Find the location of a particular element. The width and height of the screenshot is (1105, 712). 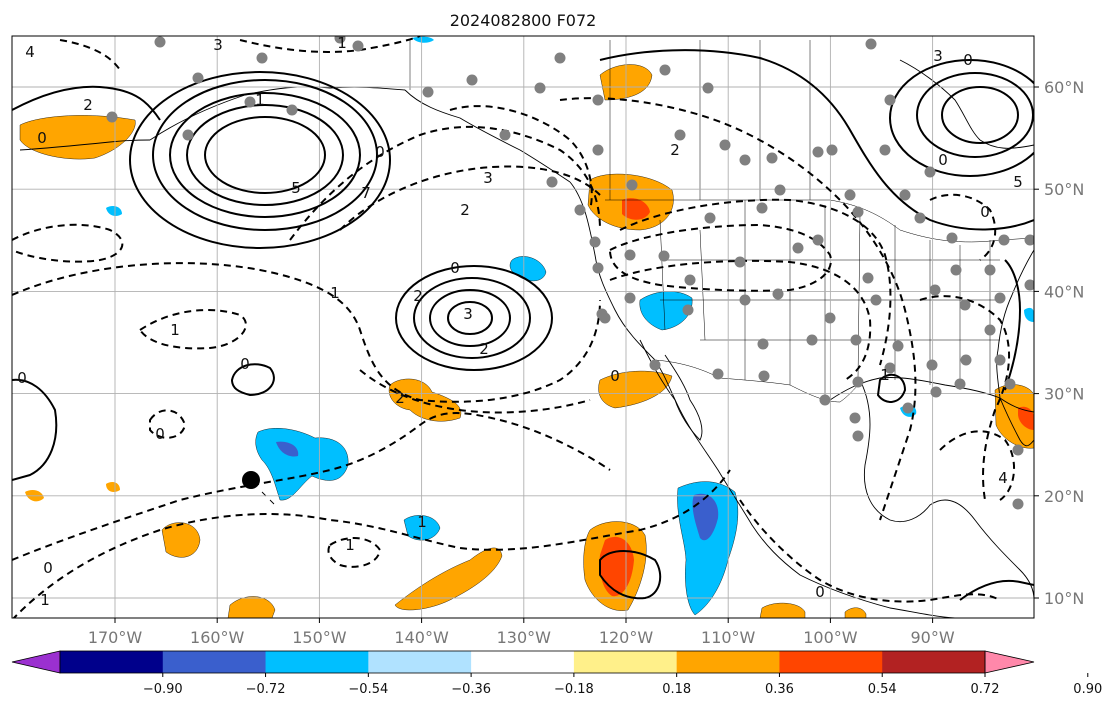

latitude-tick-label: 50°N is located at coordinates (1064, 189).